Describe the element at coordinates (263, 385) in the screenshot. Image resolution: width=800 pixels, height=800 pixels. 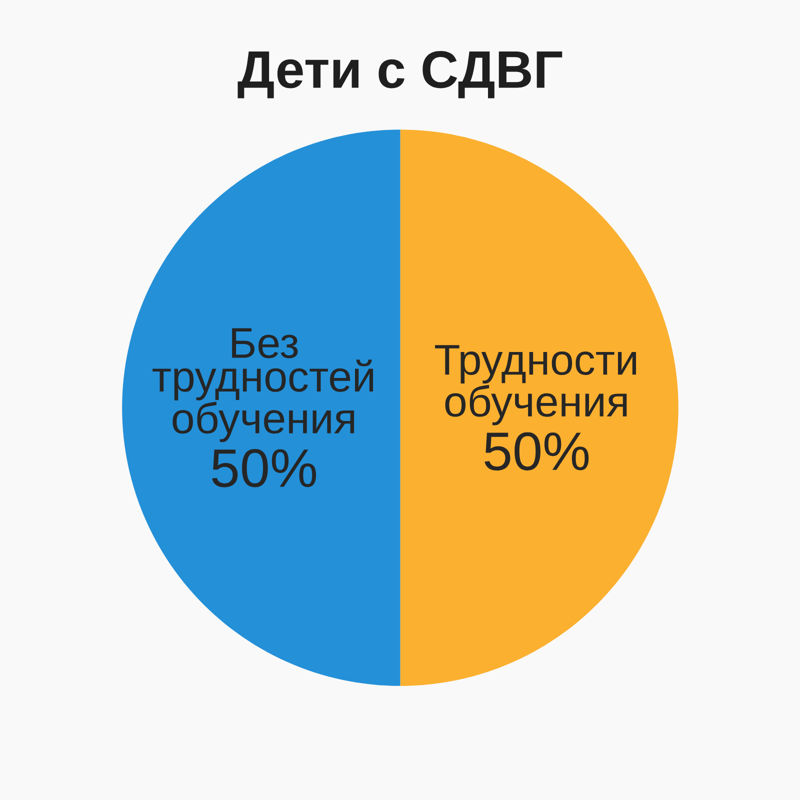
I see `slice-label: Без трудностей обучения` at that location.